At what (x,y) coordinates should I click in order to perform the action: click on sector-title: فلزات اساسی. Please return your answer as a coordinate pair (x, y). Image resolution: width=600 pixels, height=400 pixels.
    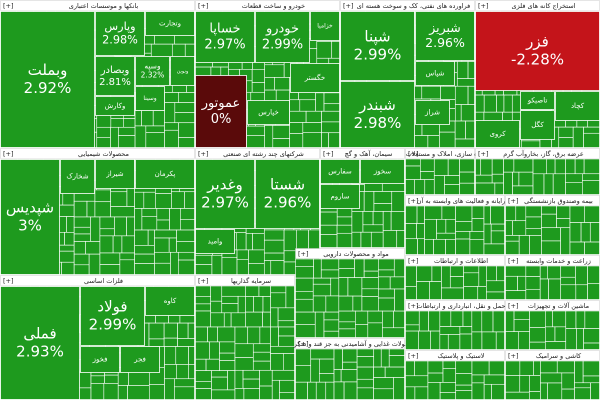
    Looking at the image, I should click on (103, 281).